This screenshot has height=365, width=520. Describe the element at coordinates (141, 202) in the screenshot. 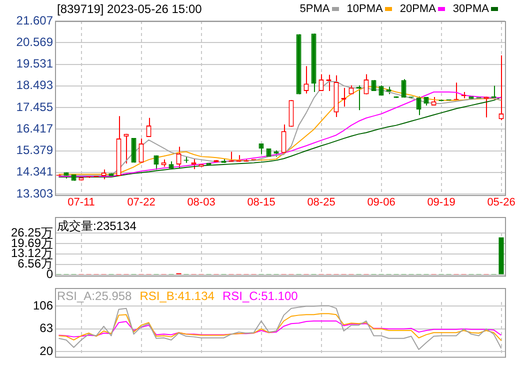

I see `x-tick-label: 07-22` at that location.